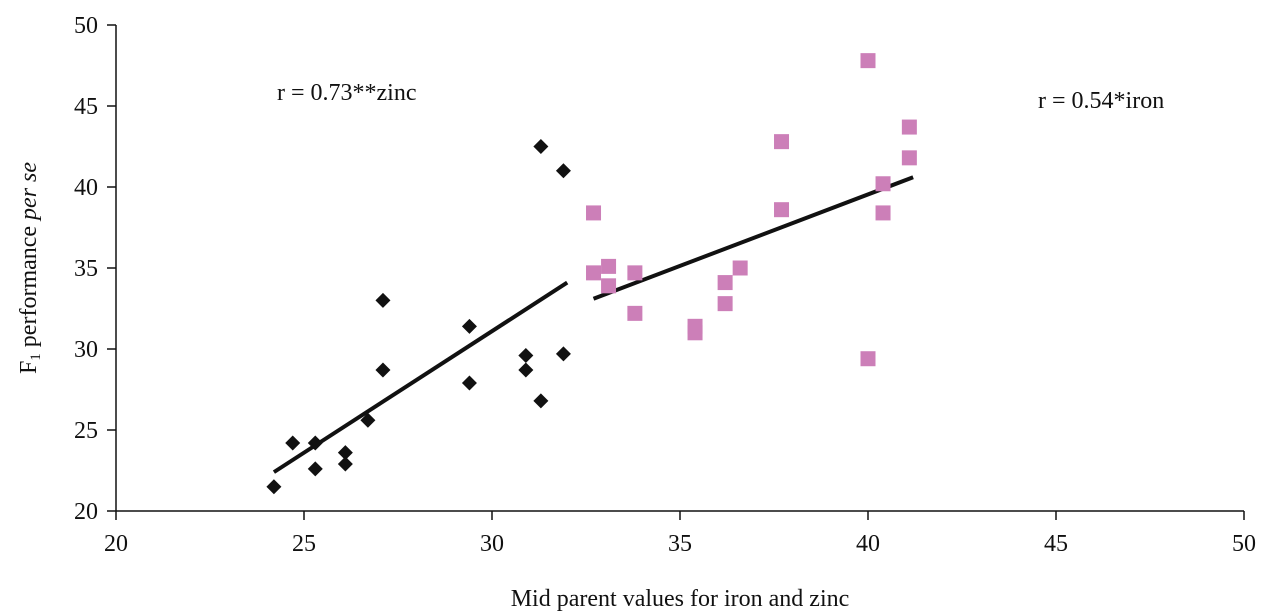 Image resolution: width=1276 pixels, height=615 pixels. I want to click on y-tick-label: 50, so click(86, 26).